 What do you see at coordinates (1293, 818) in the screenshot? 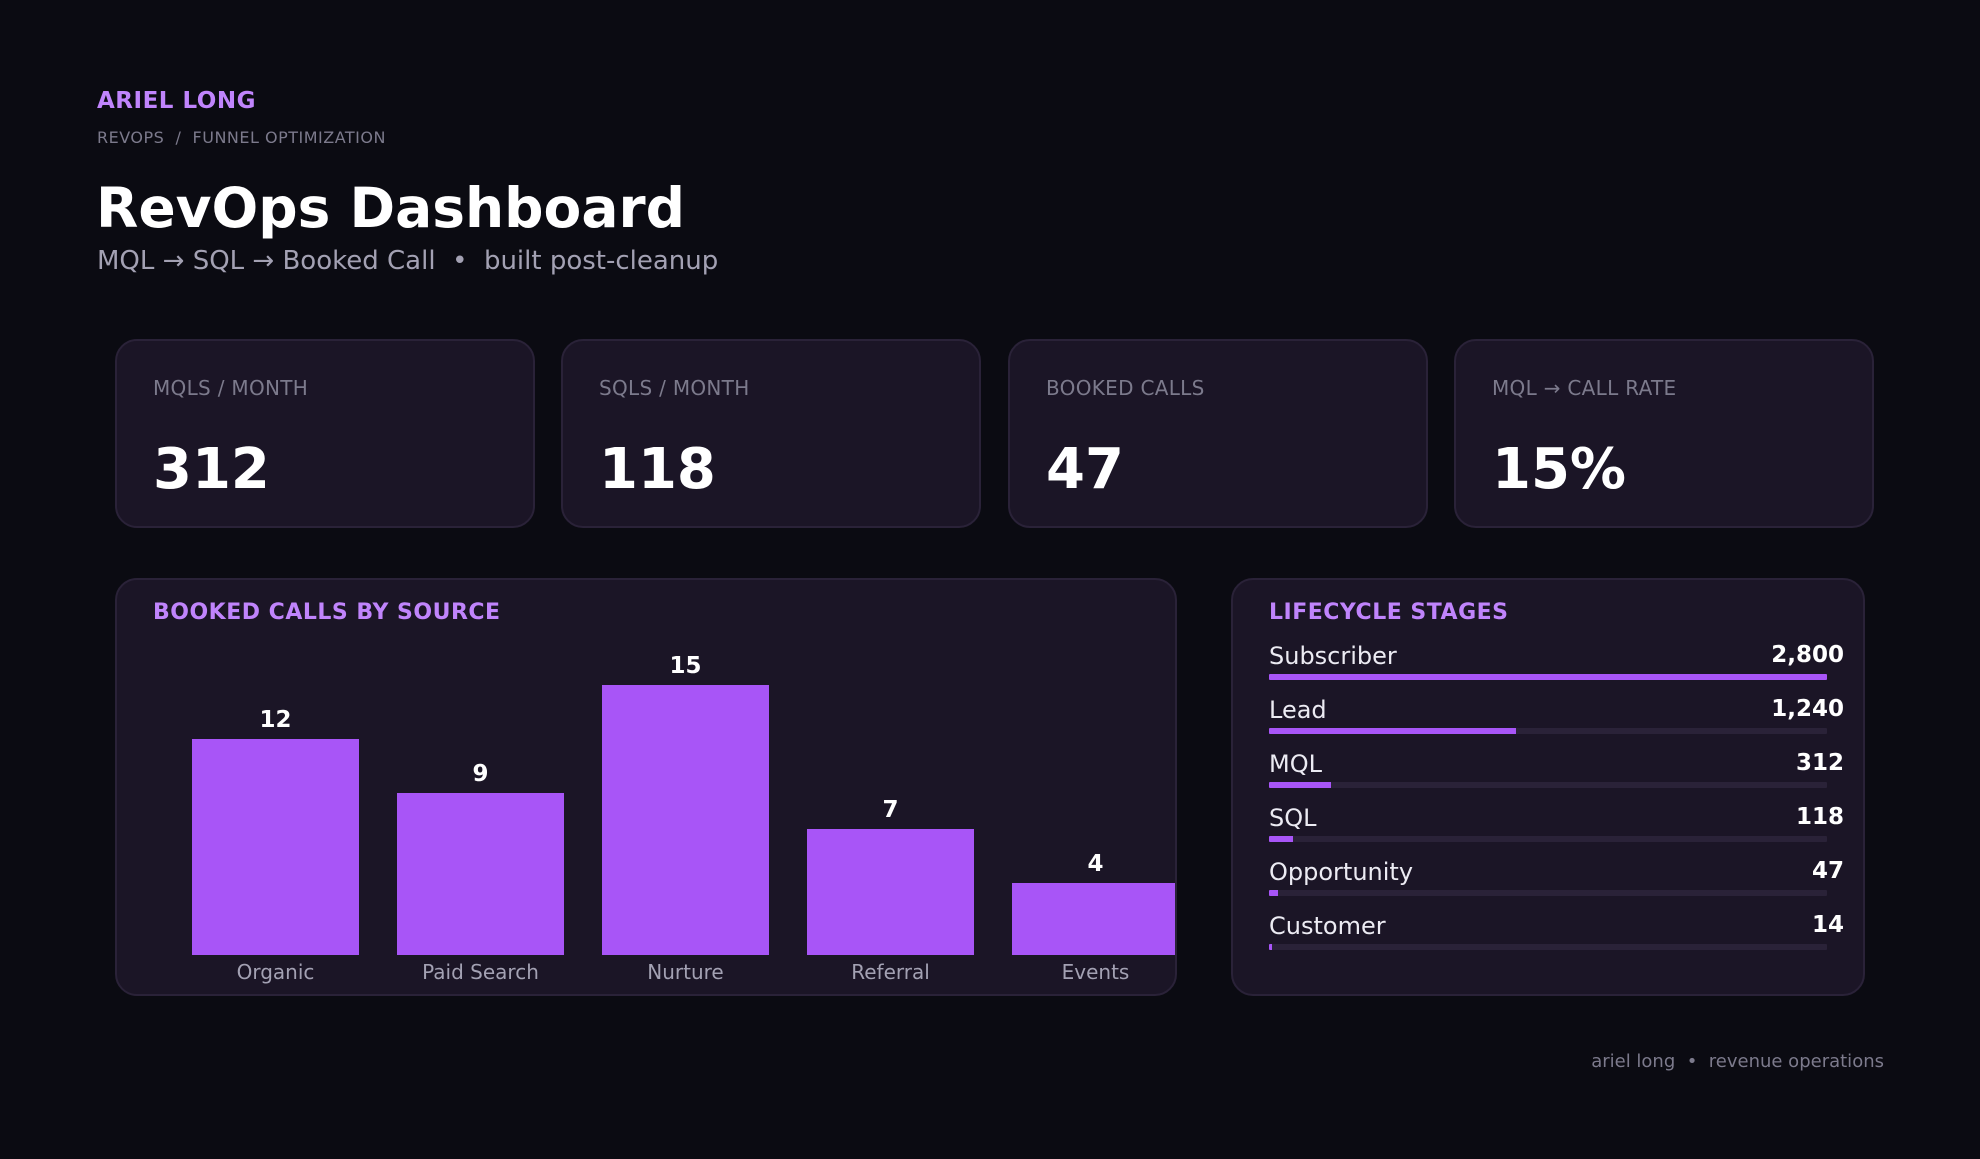
I see `stage-name: SQL` at bounding box center [1293, 818].